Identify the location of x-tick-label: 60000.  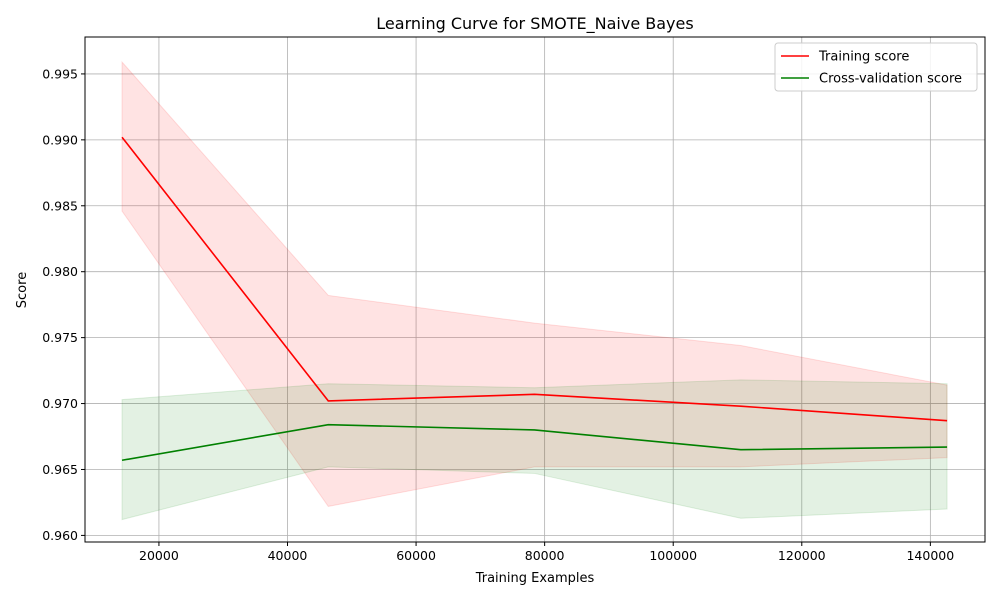
(416, 555).